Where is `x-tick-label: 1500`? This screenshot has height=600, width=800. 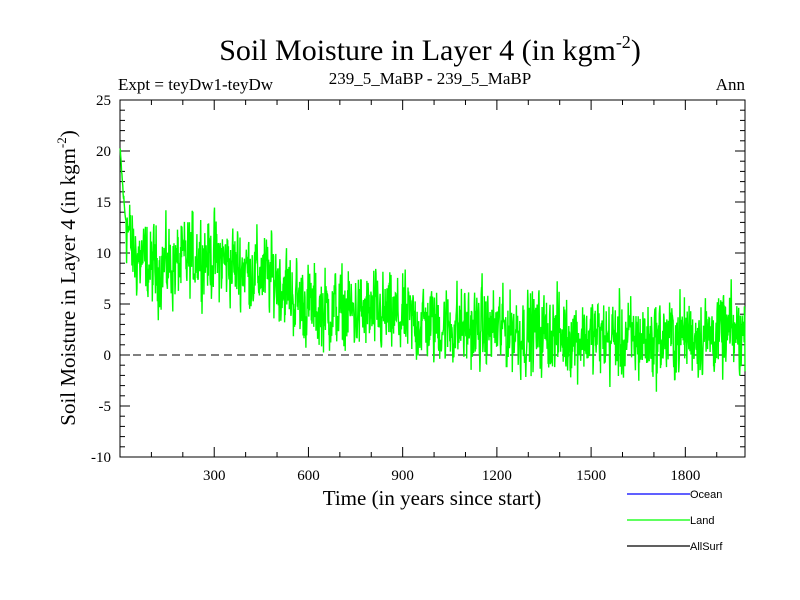 x-tick-label: 1500 is located at coordinates (591, 476).